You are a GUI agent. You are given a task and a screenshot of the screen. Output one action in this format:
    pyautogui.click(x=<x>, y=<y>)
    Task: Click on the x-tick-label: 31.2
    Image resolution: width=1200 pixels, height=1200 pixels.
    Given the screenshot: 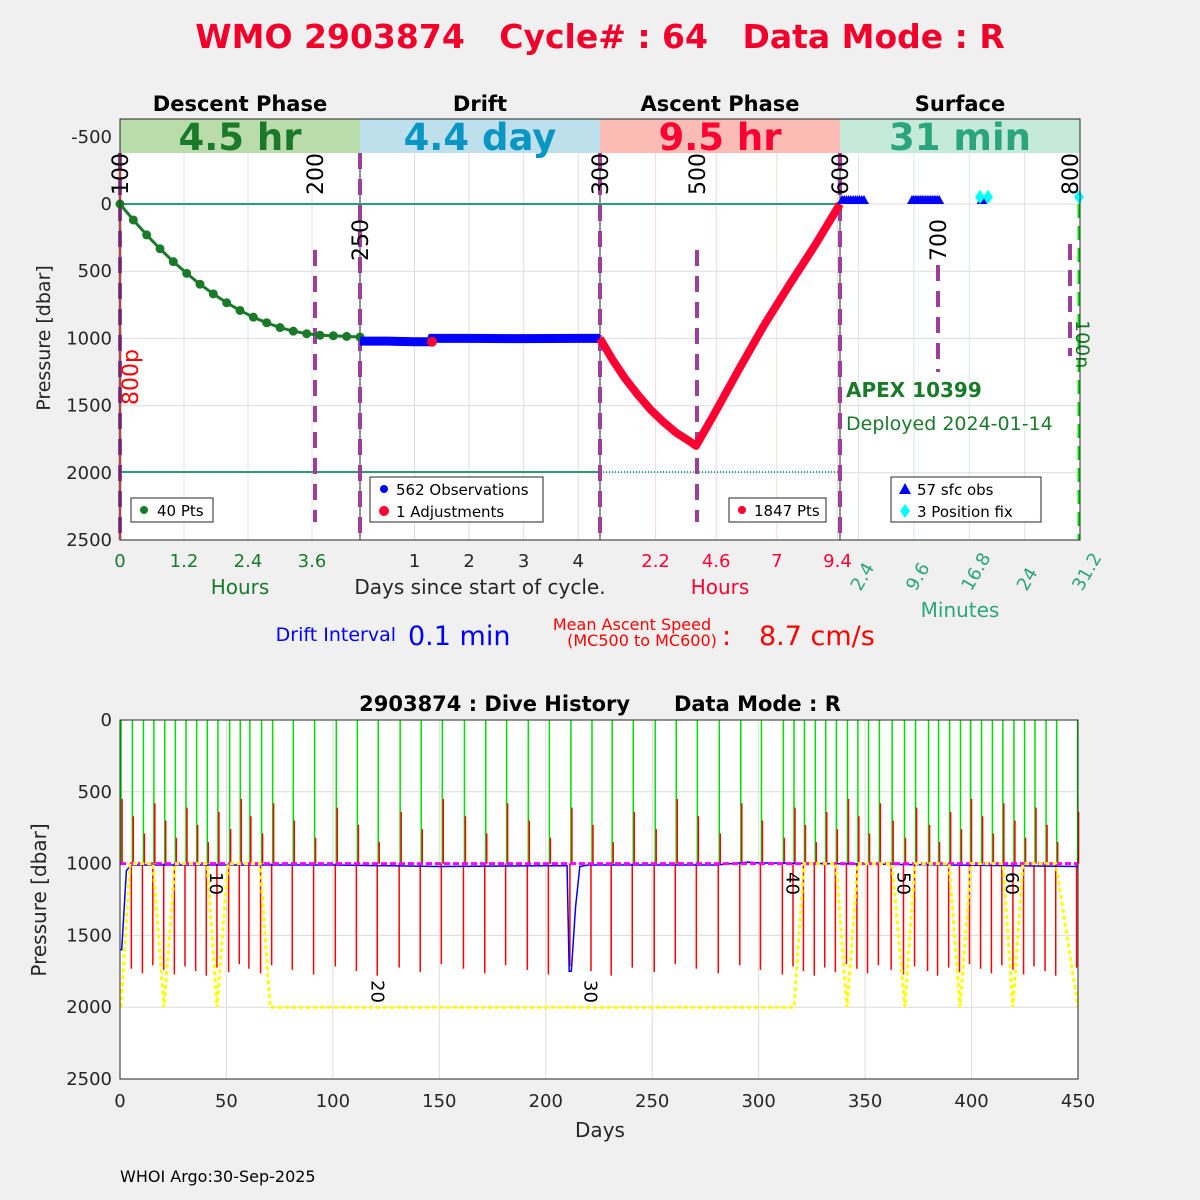 What is the action you would take?
    pyautogui.click(x=1087, y=571)
    